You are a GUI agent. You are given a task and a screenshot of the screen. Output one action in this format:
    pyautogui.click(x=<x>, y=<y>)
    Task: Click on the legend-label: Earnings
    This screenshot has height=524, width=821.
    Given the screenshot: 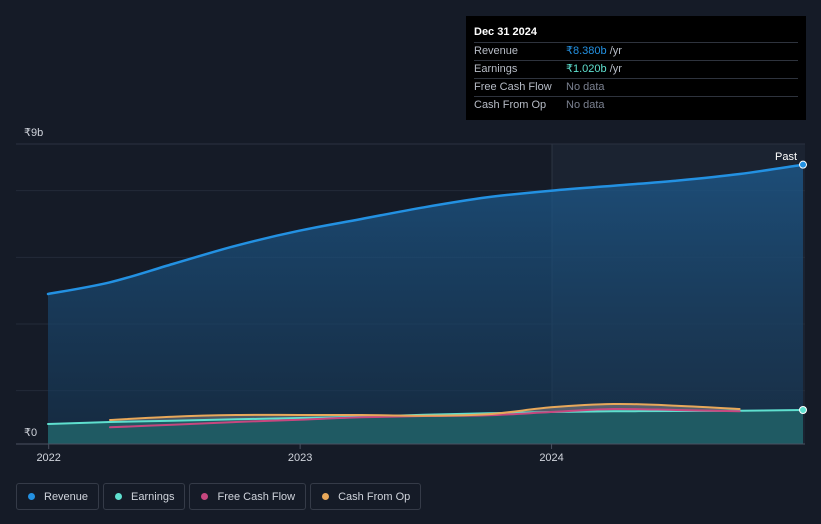 What is the action you would take?
    pyautogui.click(x=153, y=496)
    